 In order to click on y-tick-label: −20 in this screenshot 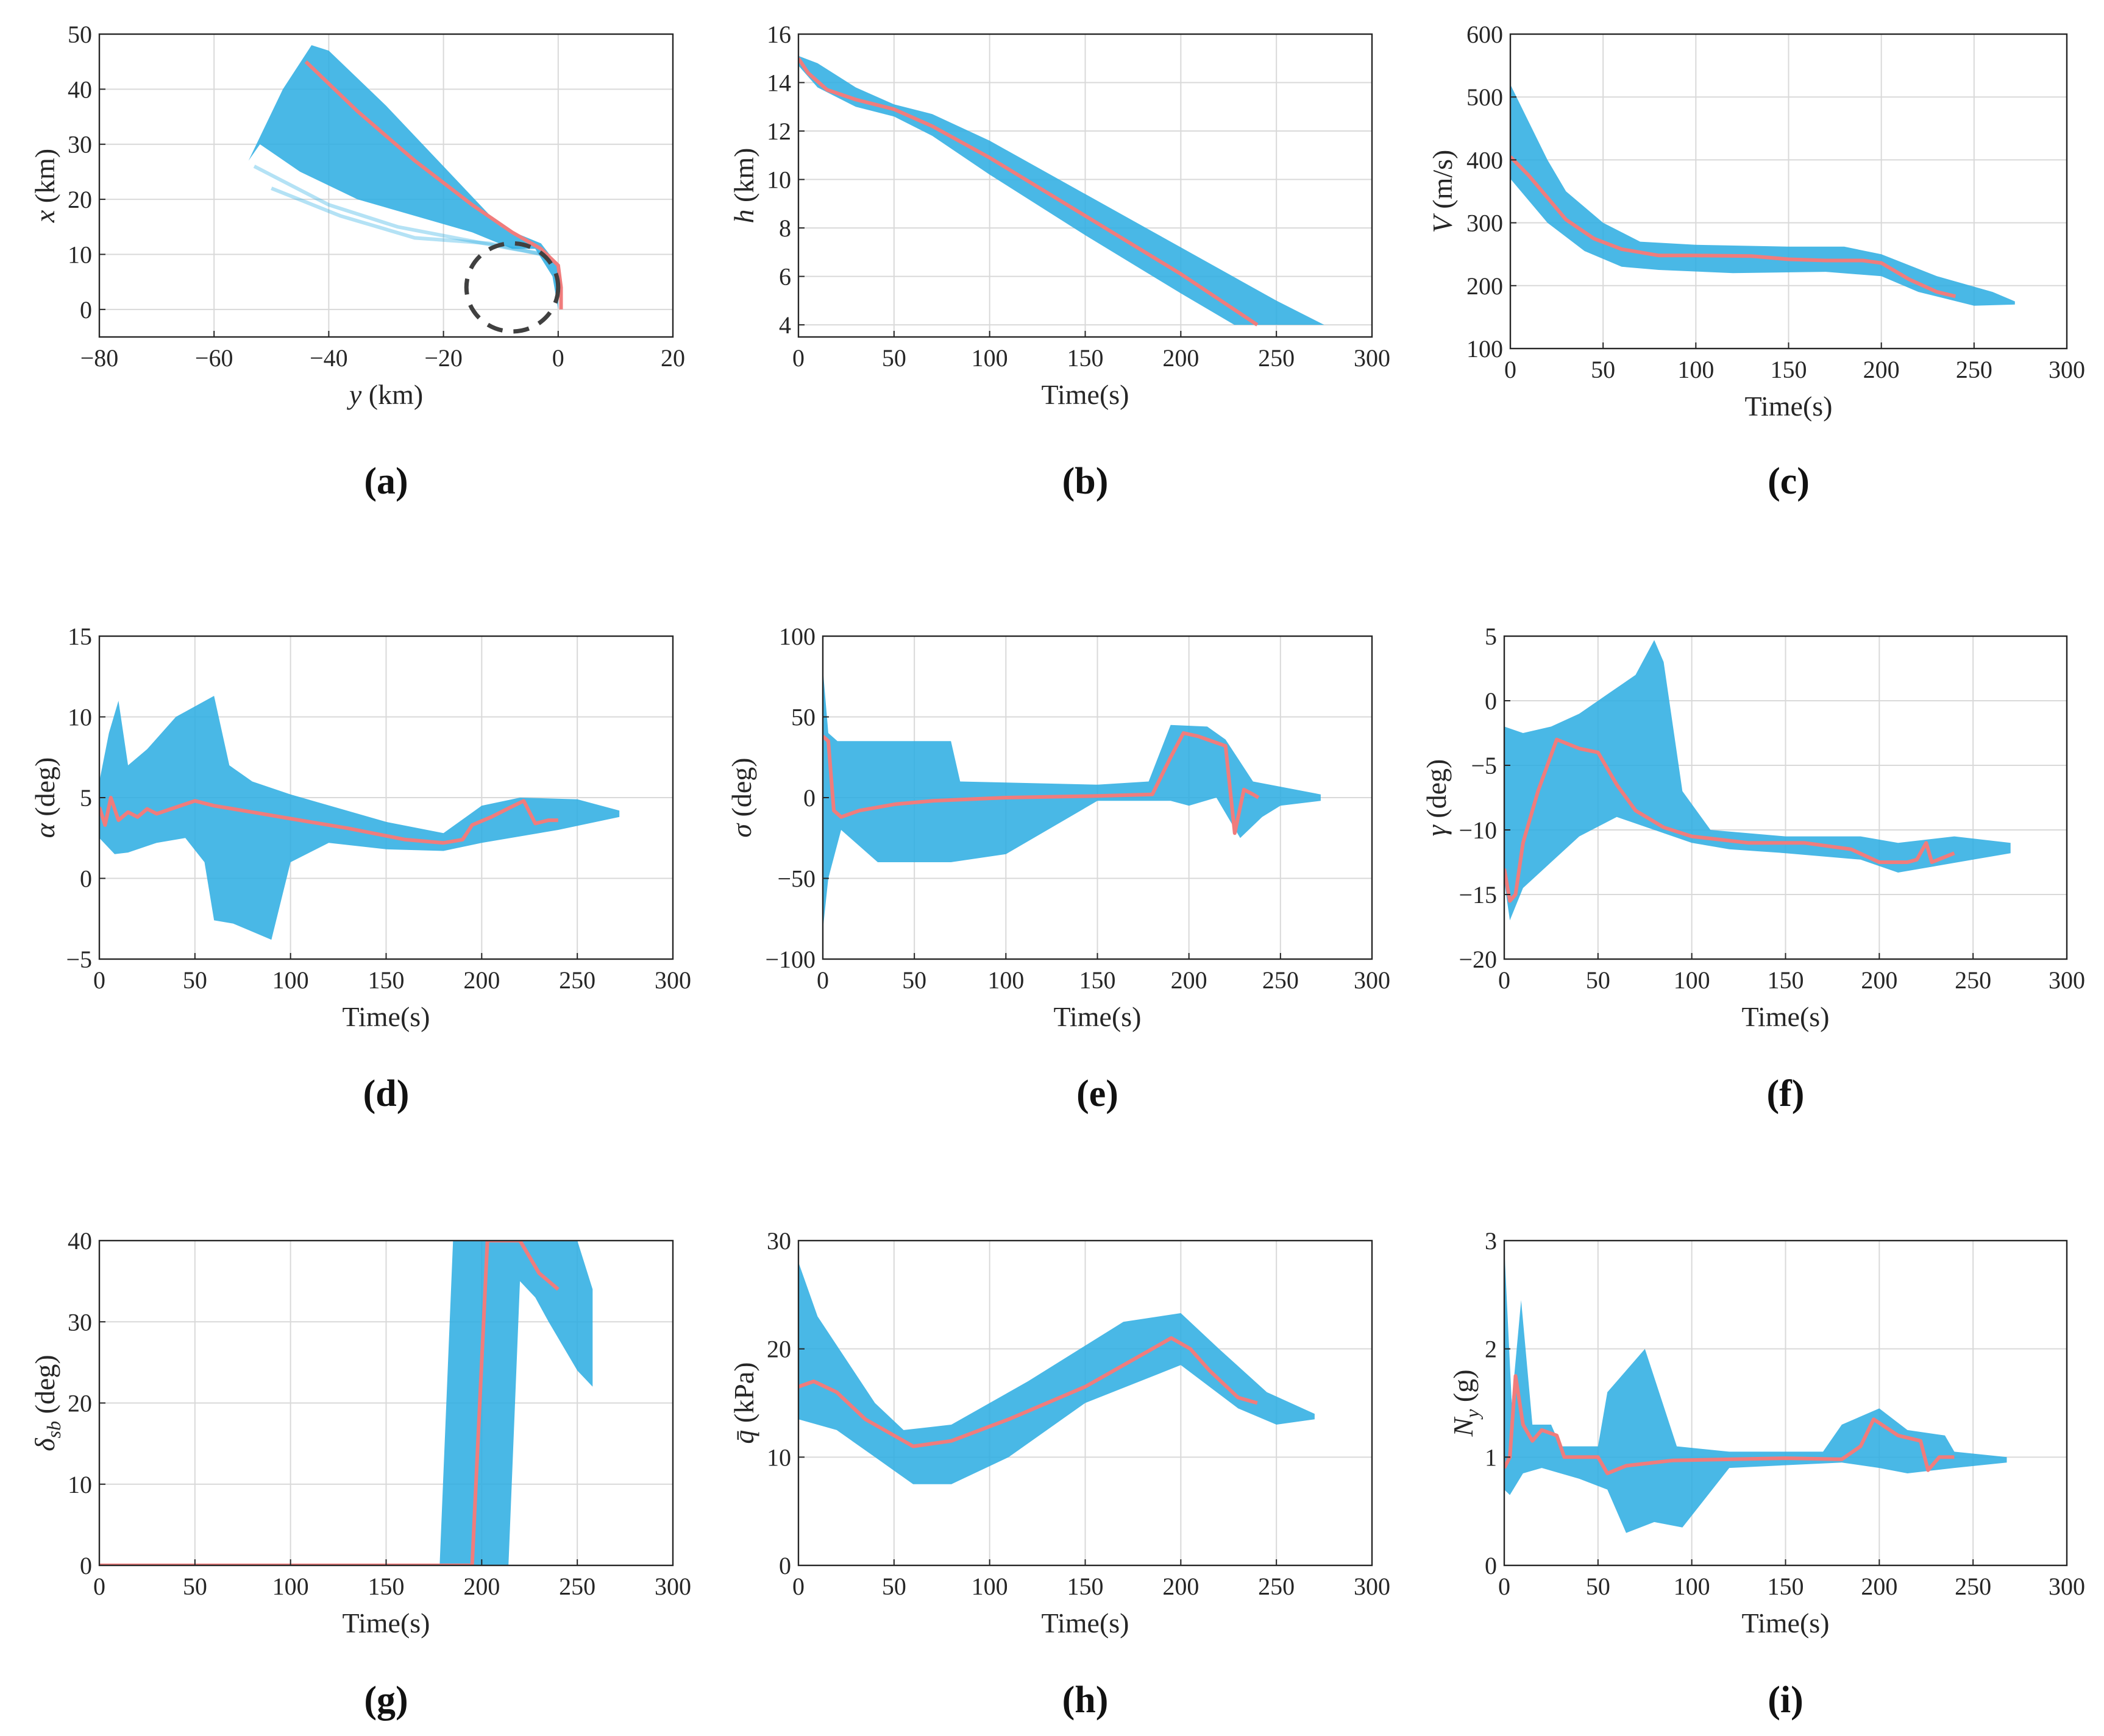, I will do `click(1478, 960)`.